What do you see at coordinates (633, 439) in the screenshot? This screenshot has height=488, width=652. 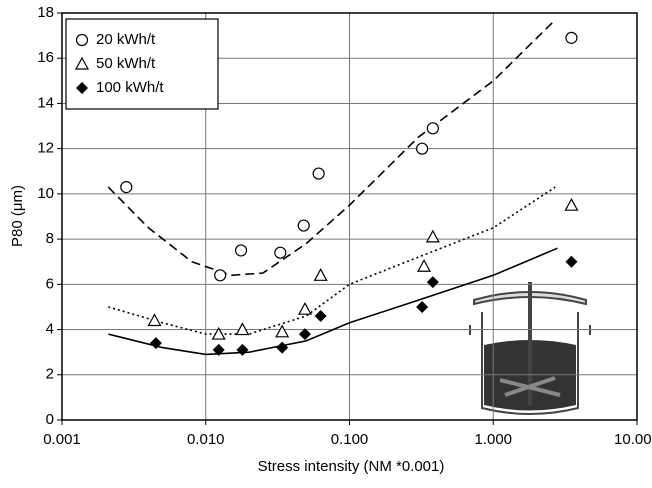 I see `x-tick-label: 10.000` at bounding box center [633, 439].